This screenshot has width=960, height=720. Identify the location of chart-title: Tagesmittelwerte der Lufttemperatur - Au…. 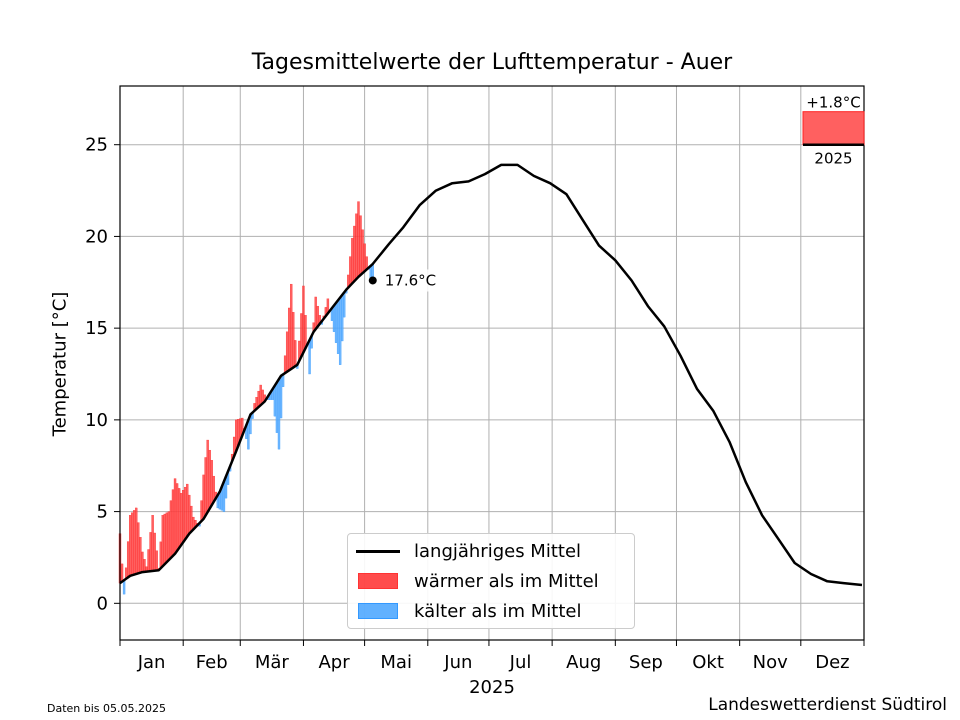
(492, 62).